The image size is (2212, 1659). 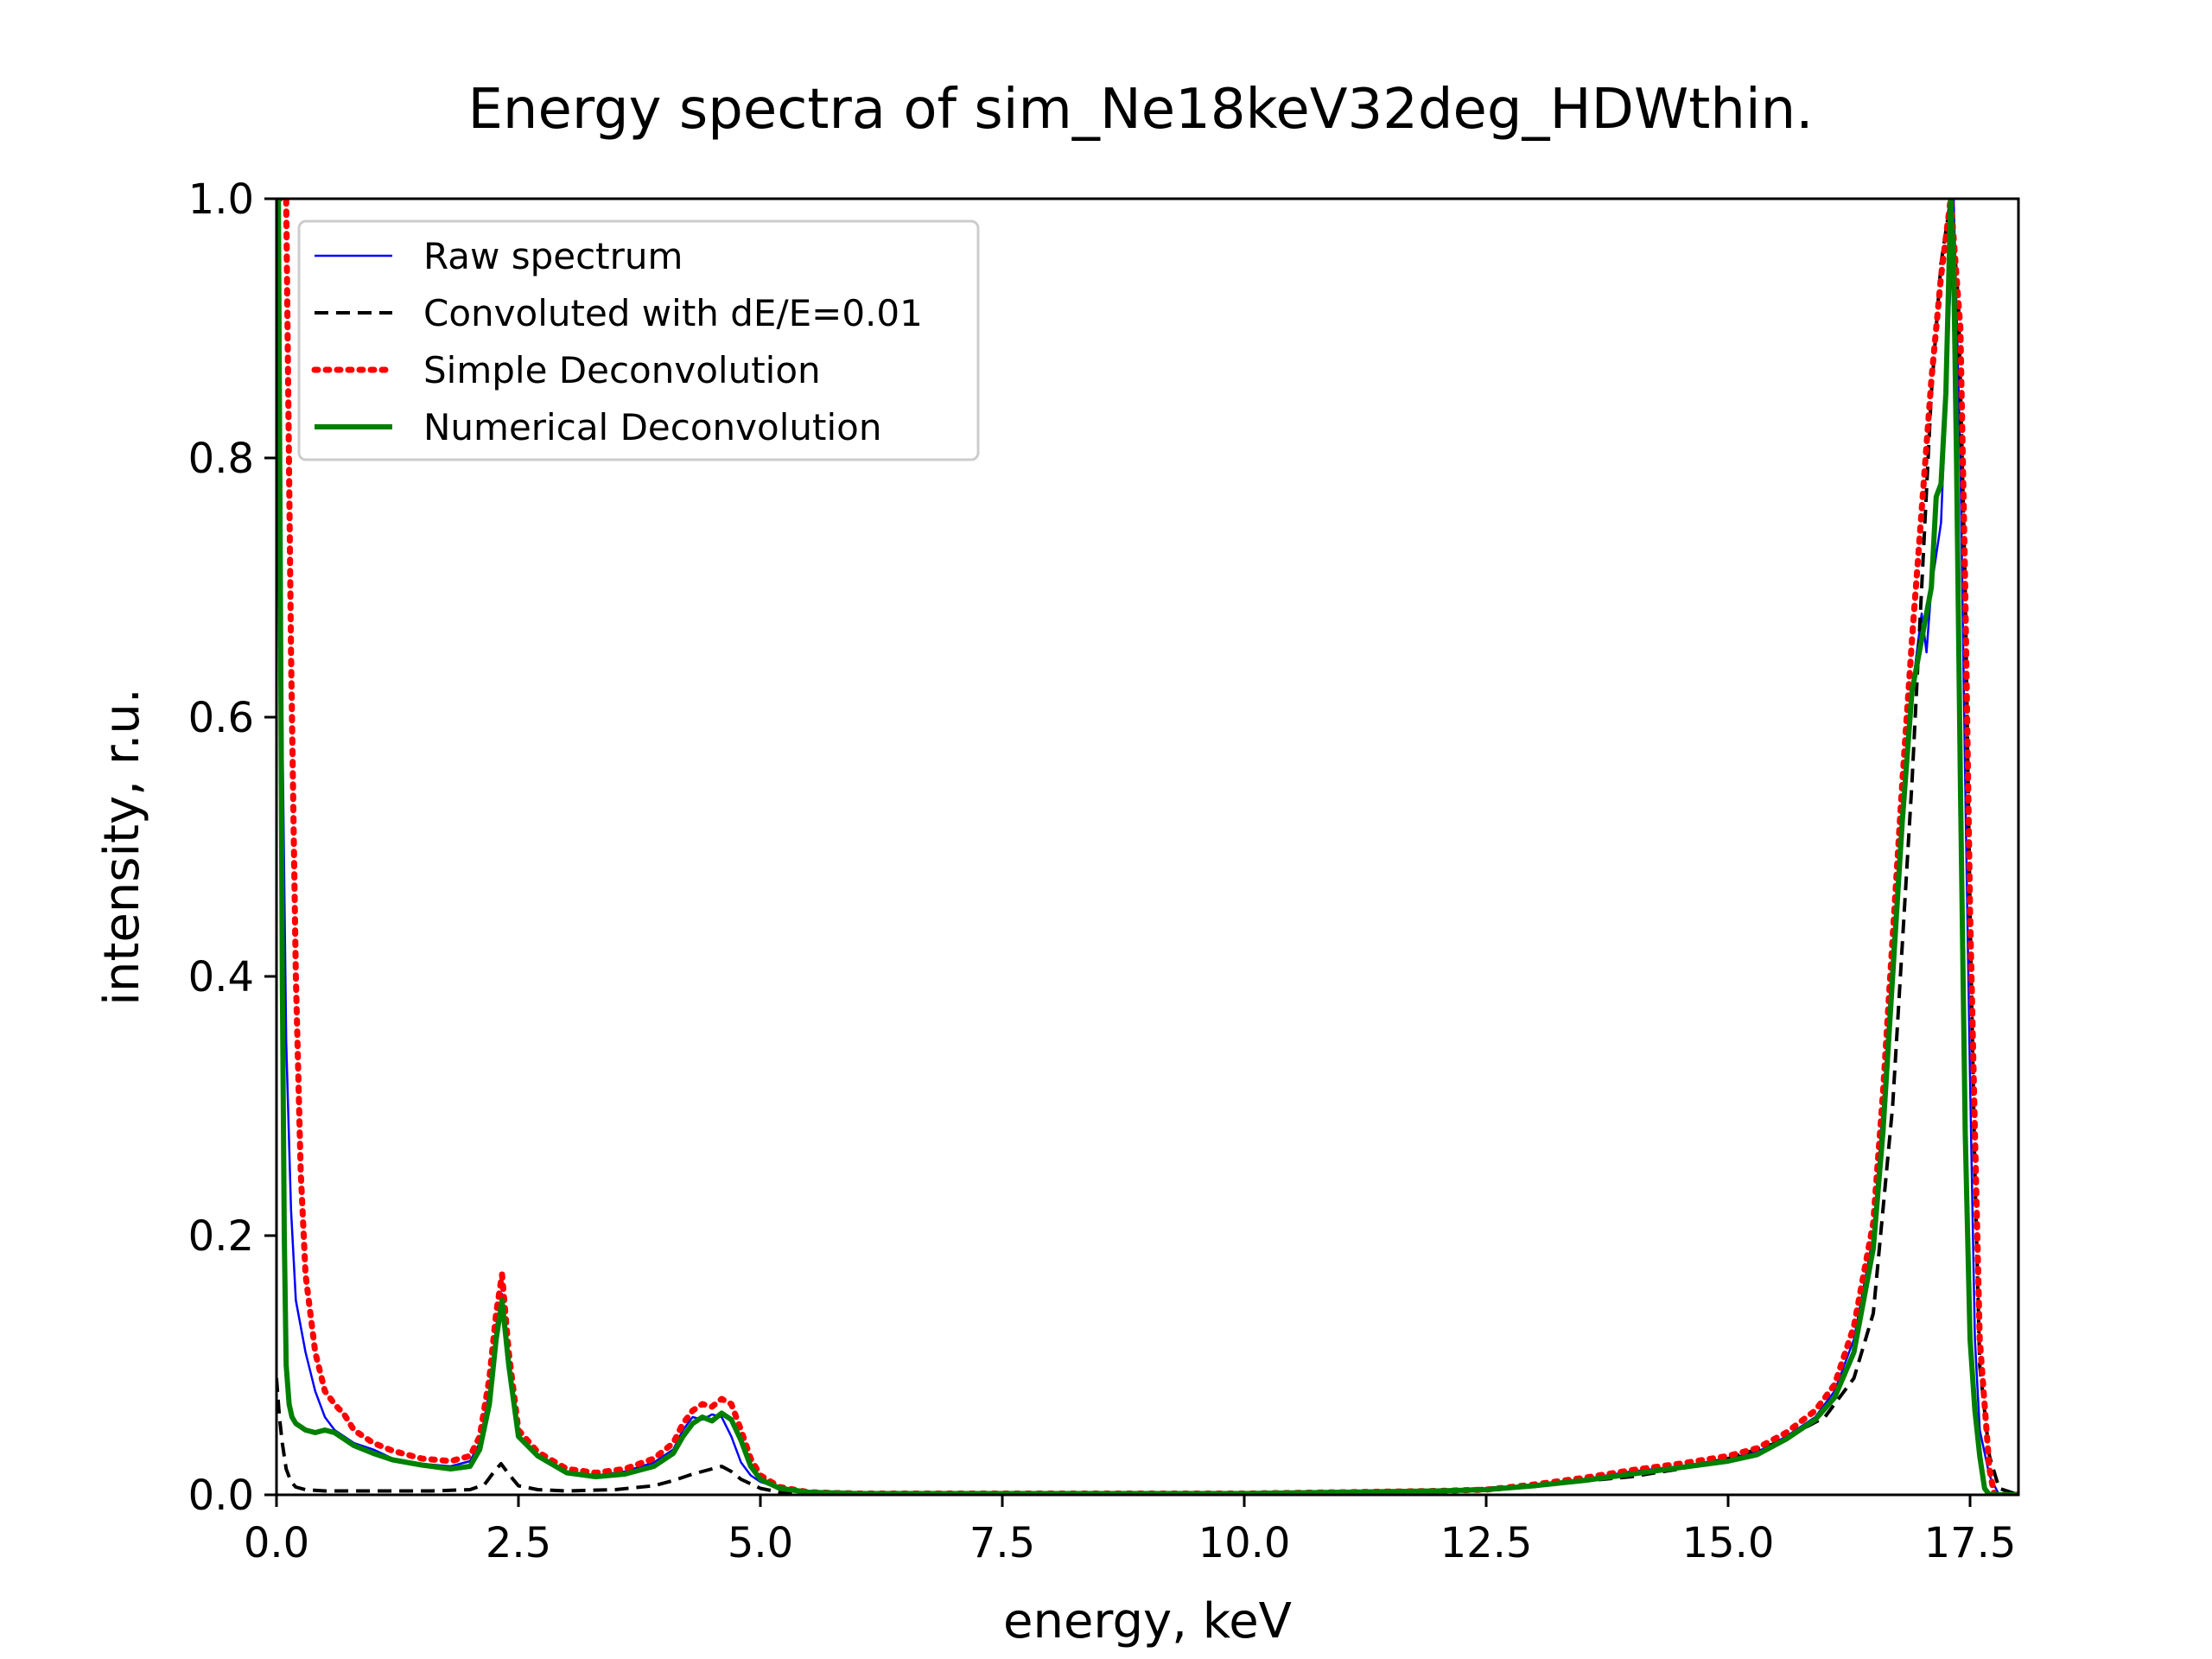 I want to click on legend-label-numerical: Numerical Deconvolution, so click(x=652, y=427).